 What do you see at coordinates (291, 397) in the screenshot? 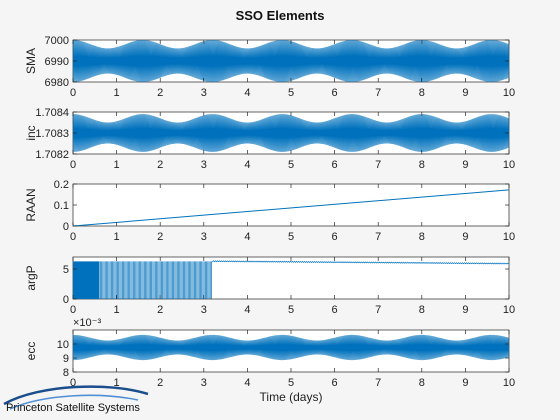
I see `x-axis-label: Time (days)` at bounding box center [291, 397].